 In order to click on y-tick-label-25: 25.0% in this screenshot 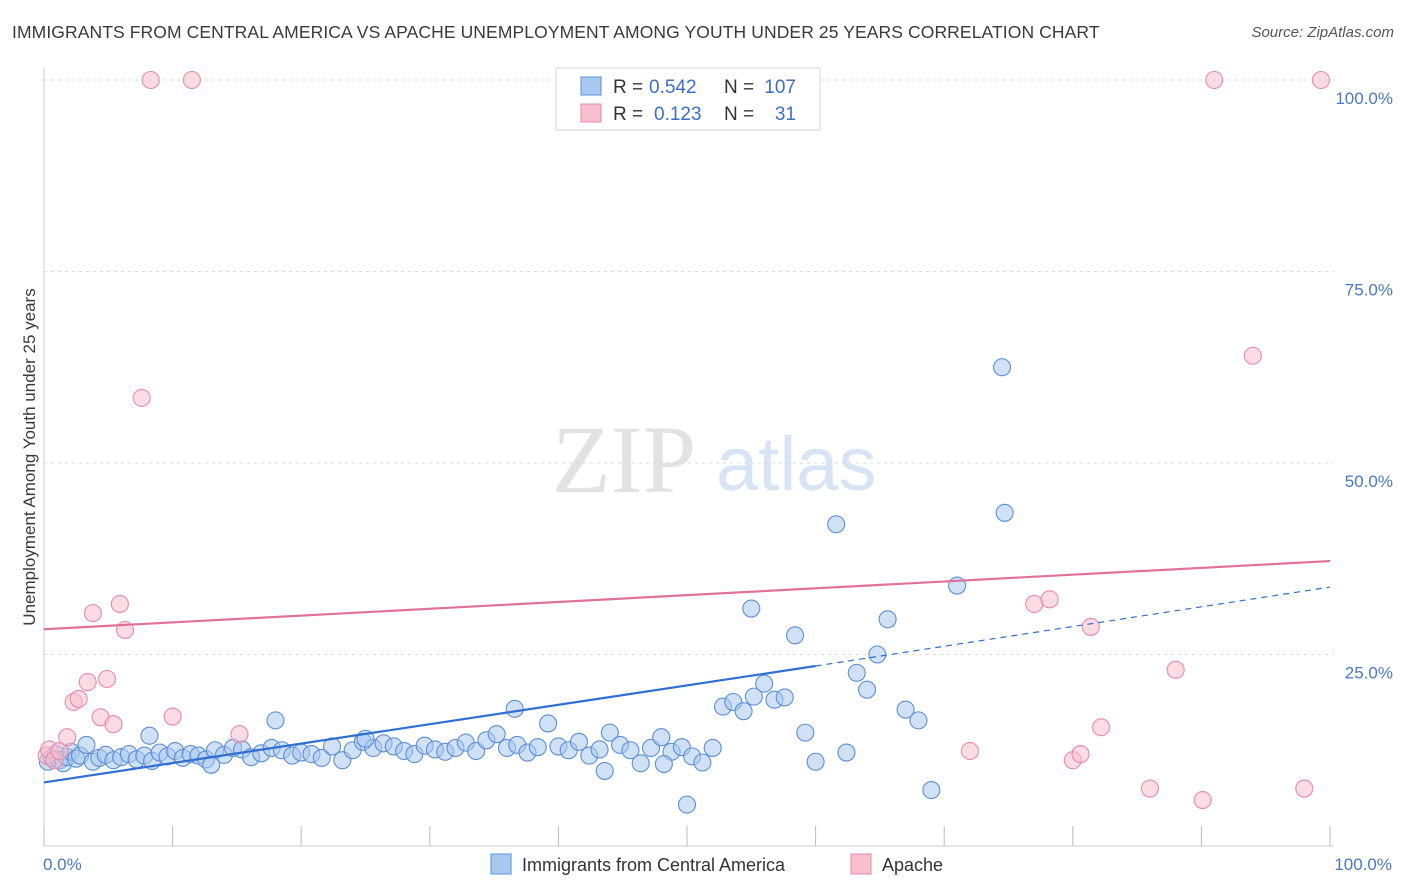, I will do `click(1369, 673)`.